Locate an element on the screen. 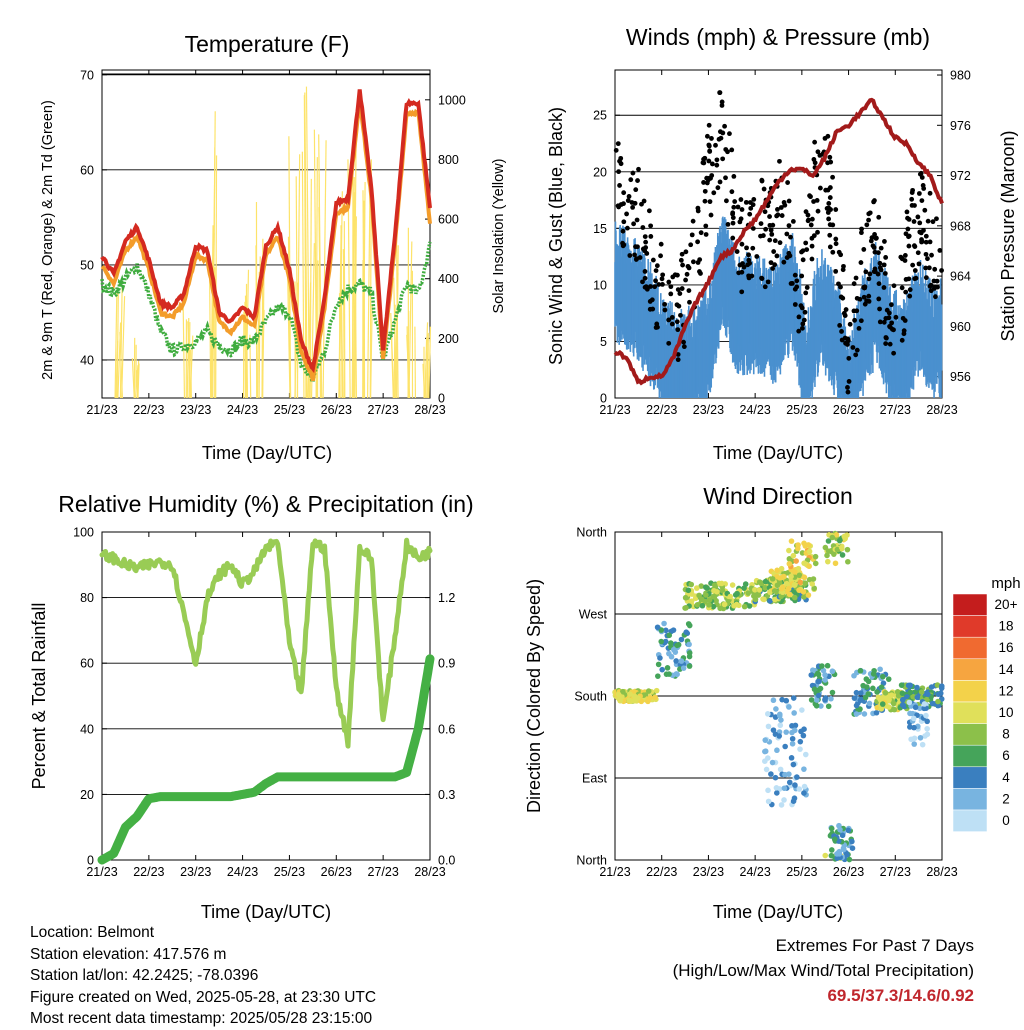 The width and height of the screenshot is (1024, 1030). wind-direction-xtick-label: 22/23 is located at coordinates (661, 872).